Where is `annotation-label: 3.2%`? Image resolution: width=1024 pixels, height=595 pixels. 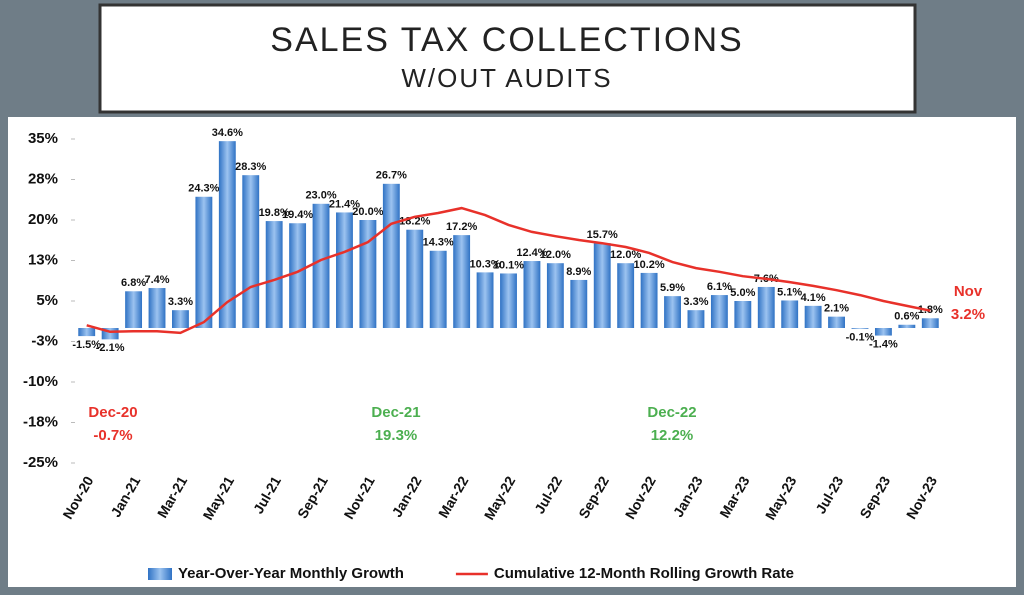 annotation-label: 3.2% is located at coordinates (968, 314).